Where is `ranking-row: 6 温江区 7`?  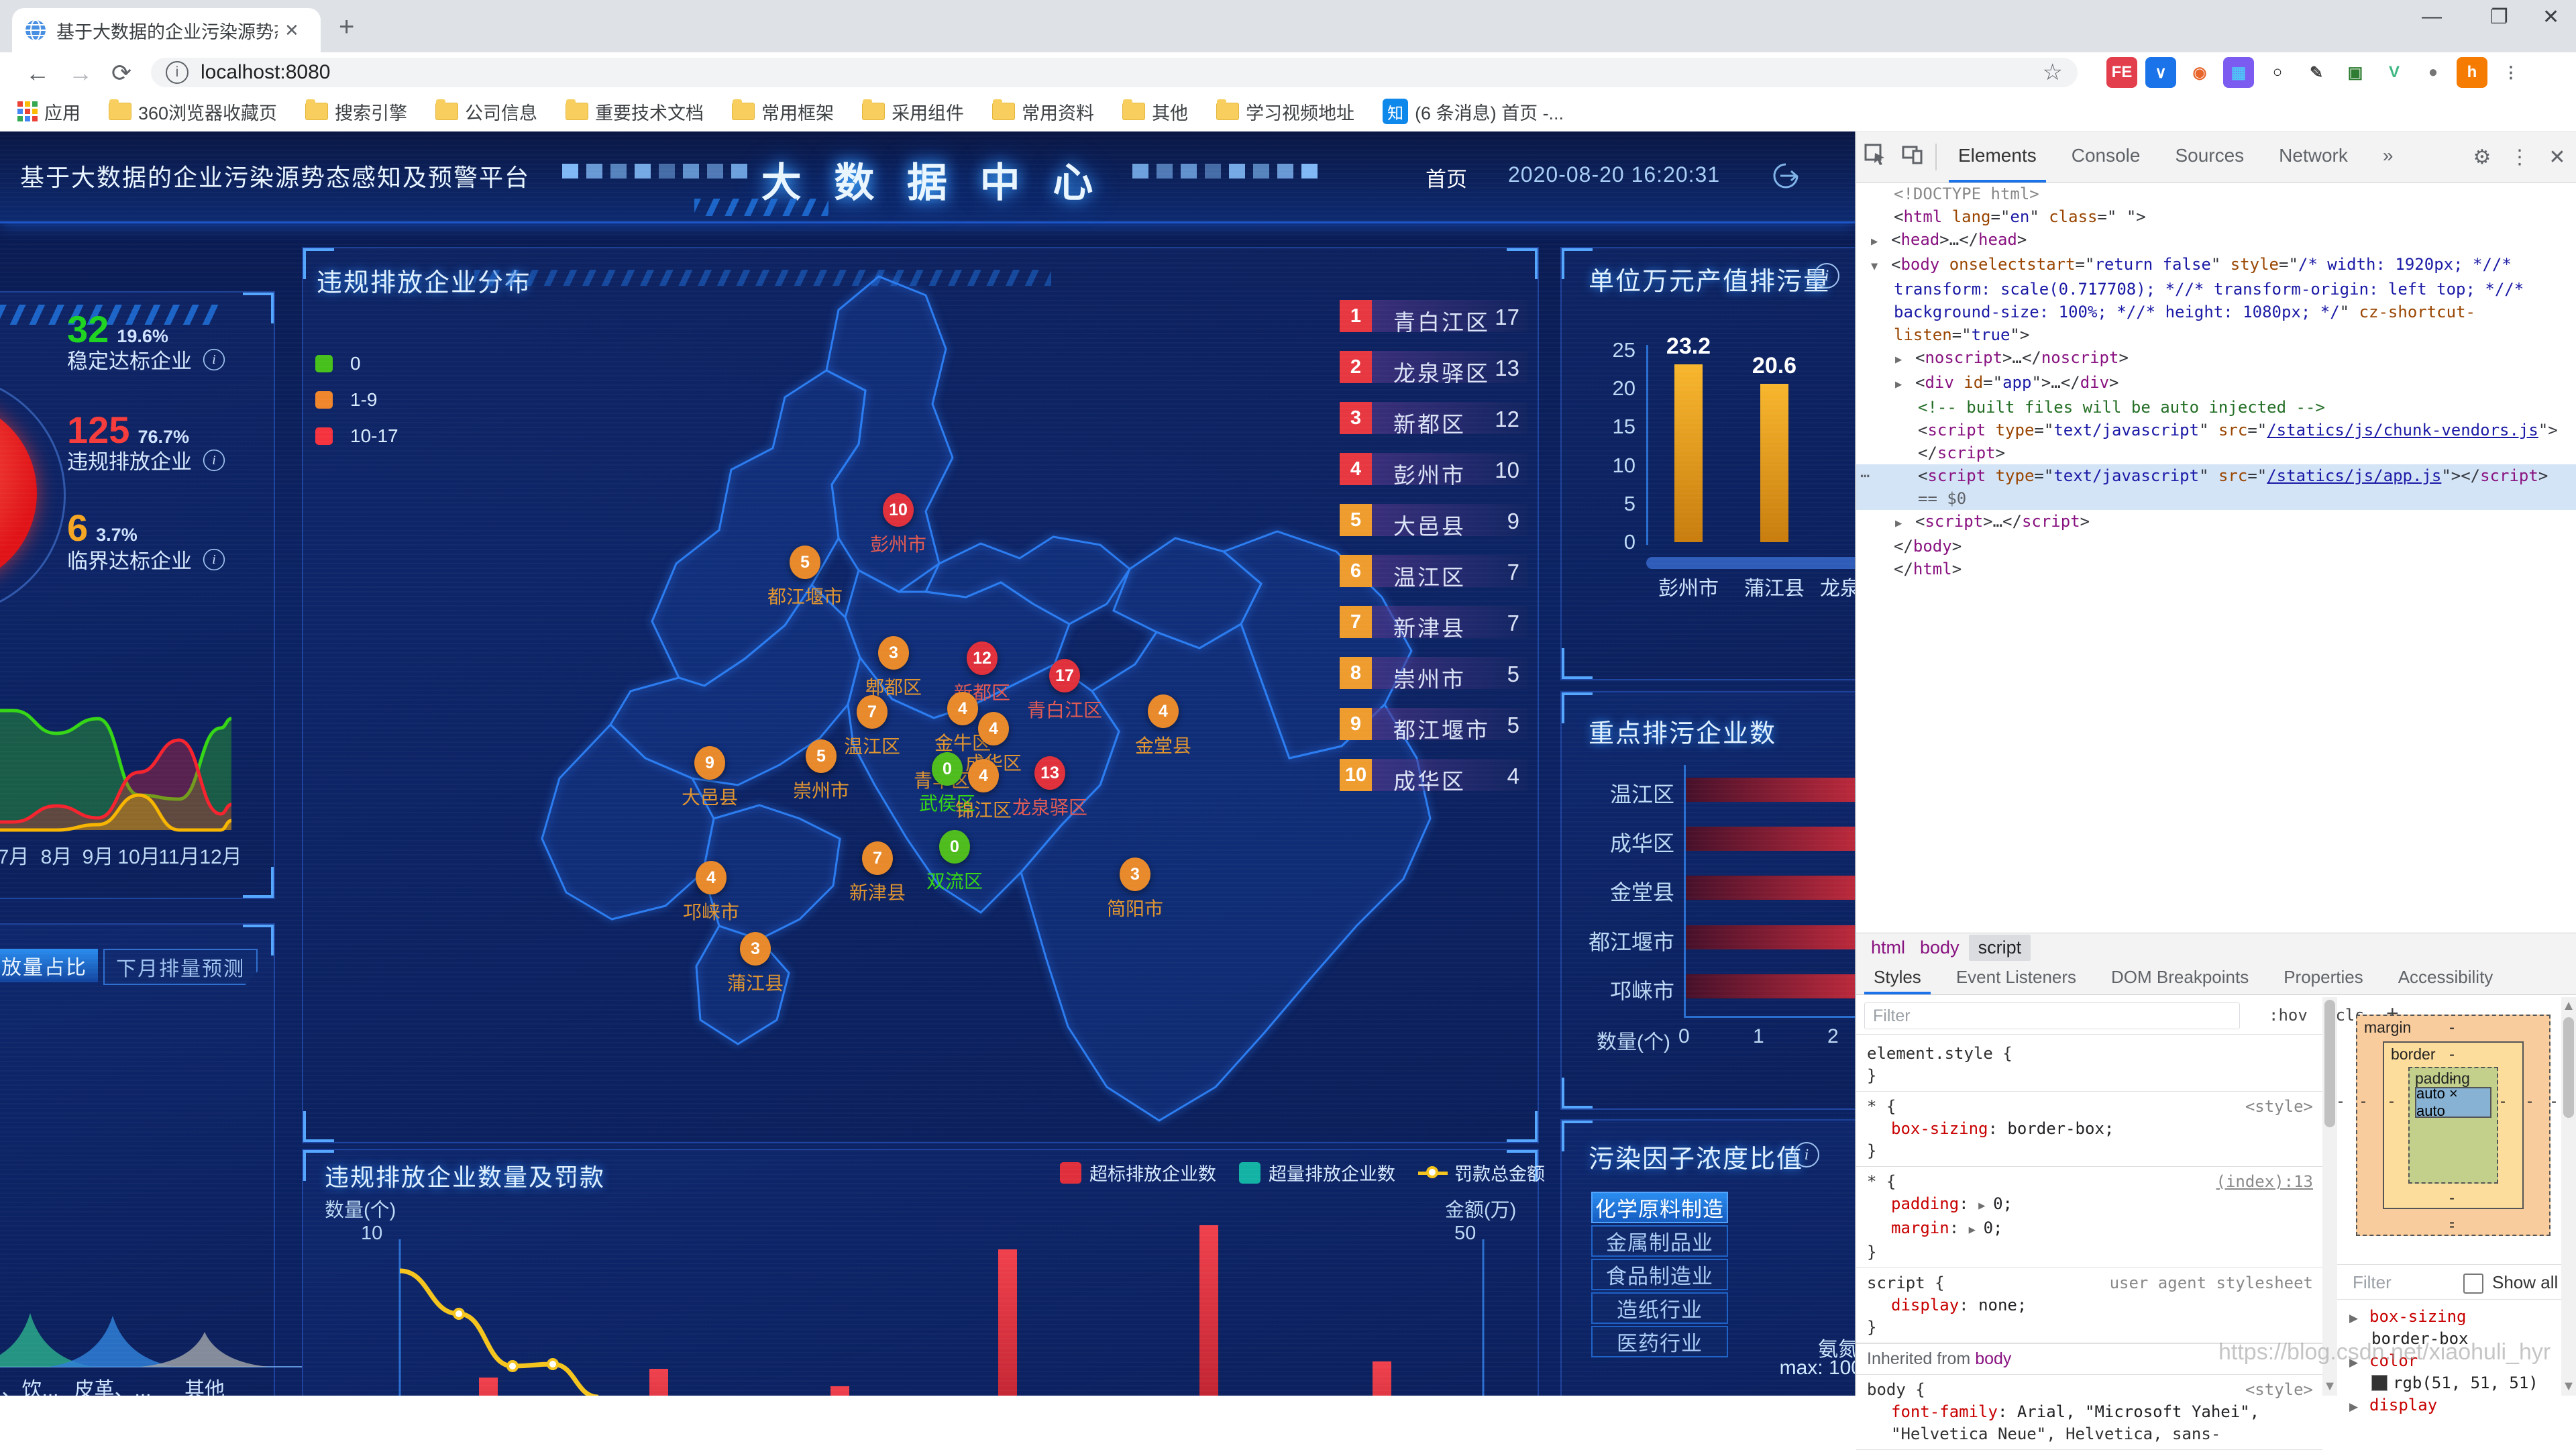 ranking-row: 6 温江区 7 is located at coordinates (1433, 572).